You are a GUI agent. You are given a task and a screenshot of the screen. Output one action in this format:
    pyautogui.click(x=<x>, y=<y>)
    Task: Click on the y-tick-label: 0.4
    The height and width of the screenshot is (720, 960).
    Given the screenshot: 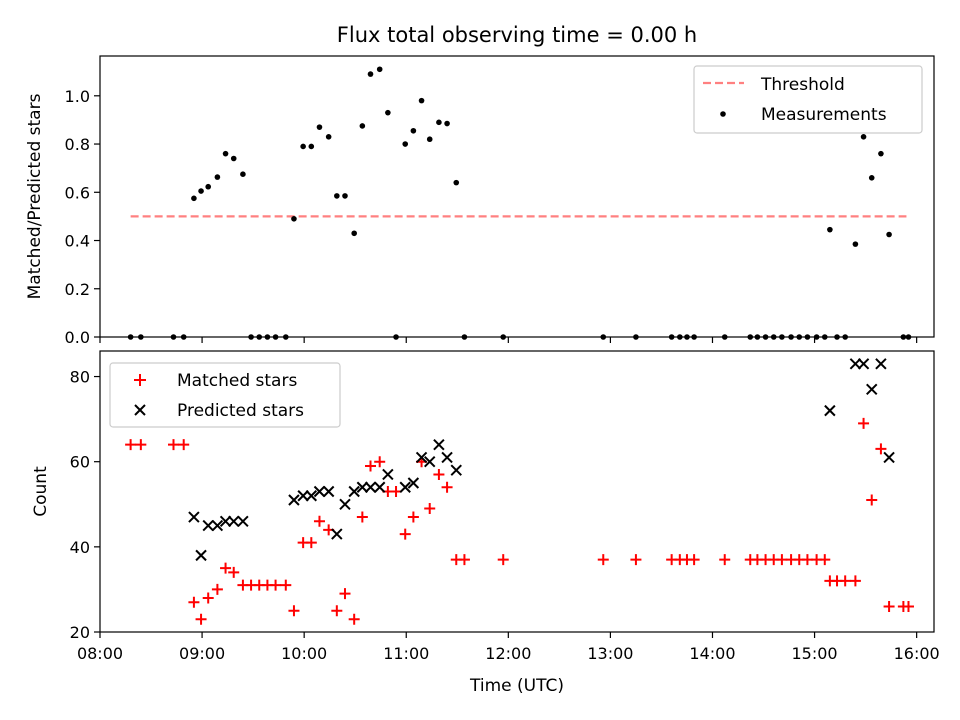 What is the action you would take?
    pyautogui.click(x=77, y=241)
    